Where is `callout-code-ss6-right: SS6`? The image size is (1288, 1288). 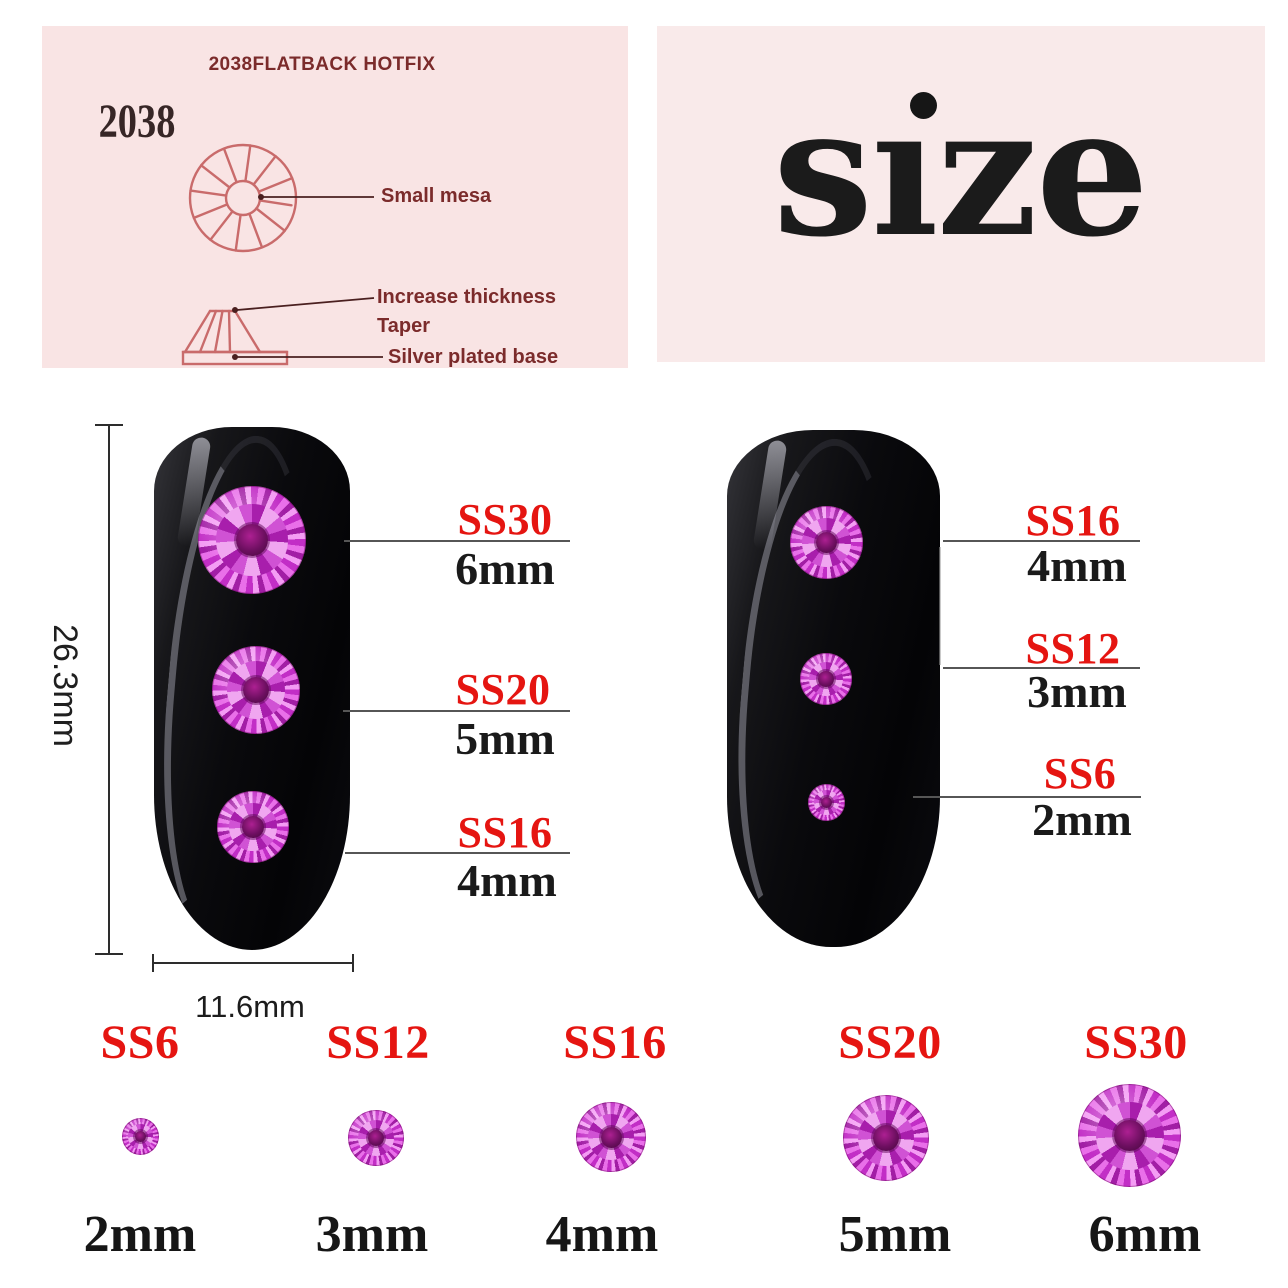 callout-code-ss6-right: SS6 is located at coordinates (1080, 773).